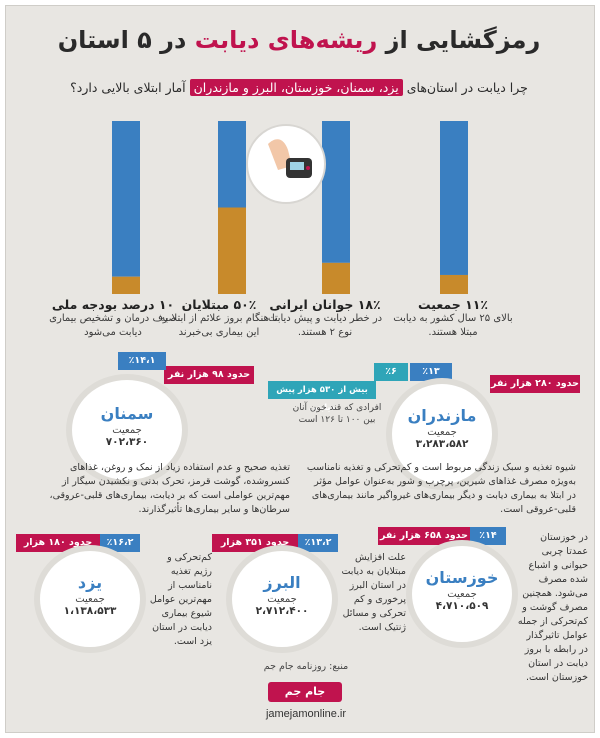  I want to click on mazandaran-count-badge: حدود ۲۸۰ هزار نفر, so click(535, 384).